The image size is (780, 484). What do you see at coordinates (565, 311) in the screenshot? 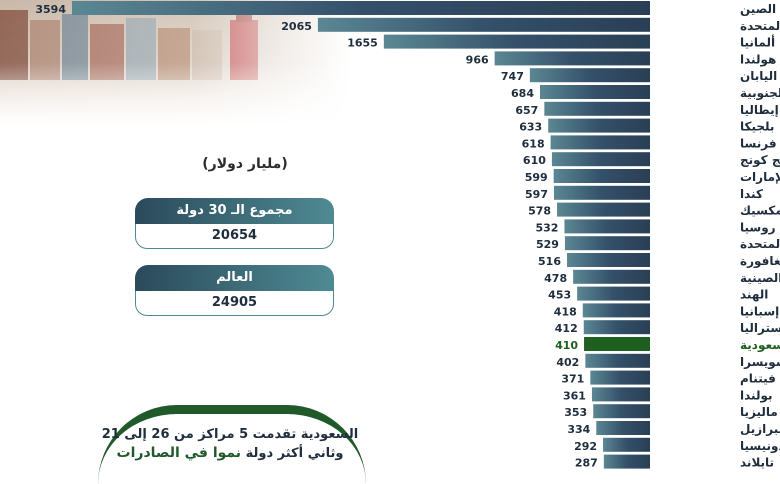
I see `bar-value-18: 418` at bounding box center [565, 311].